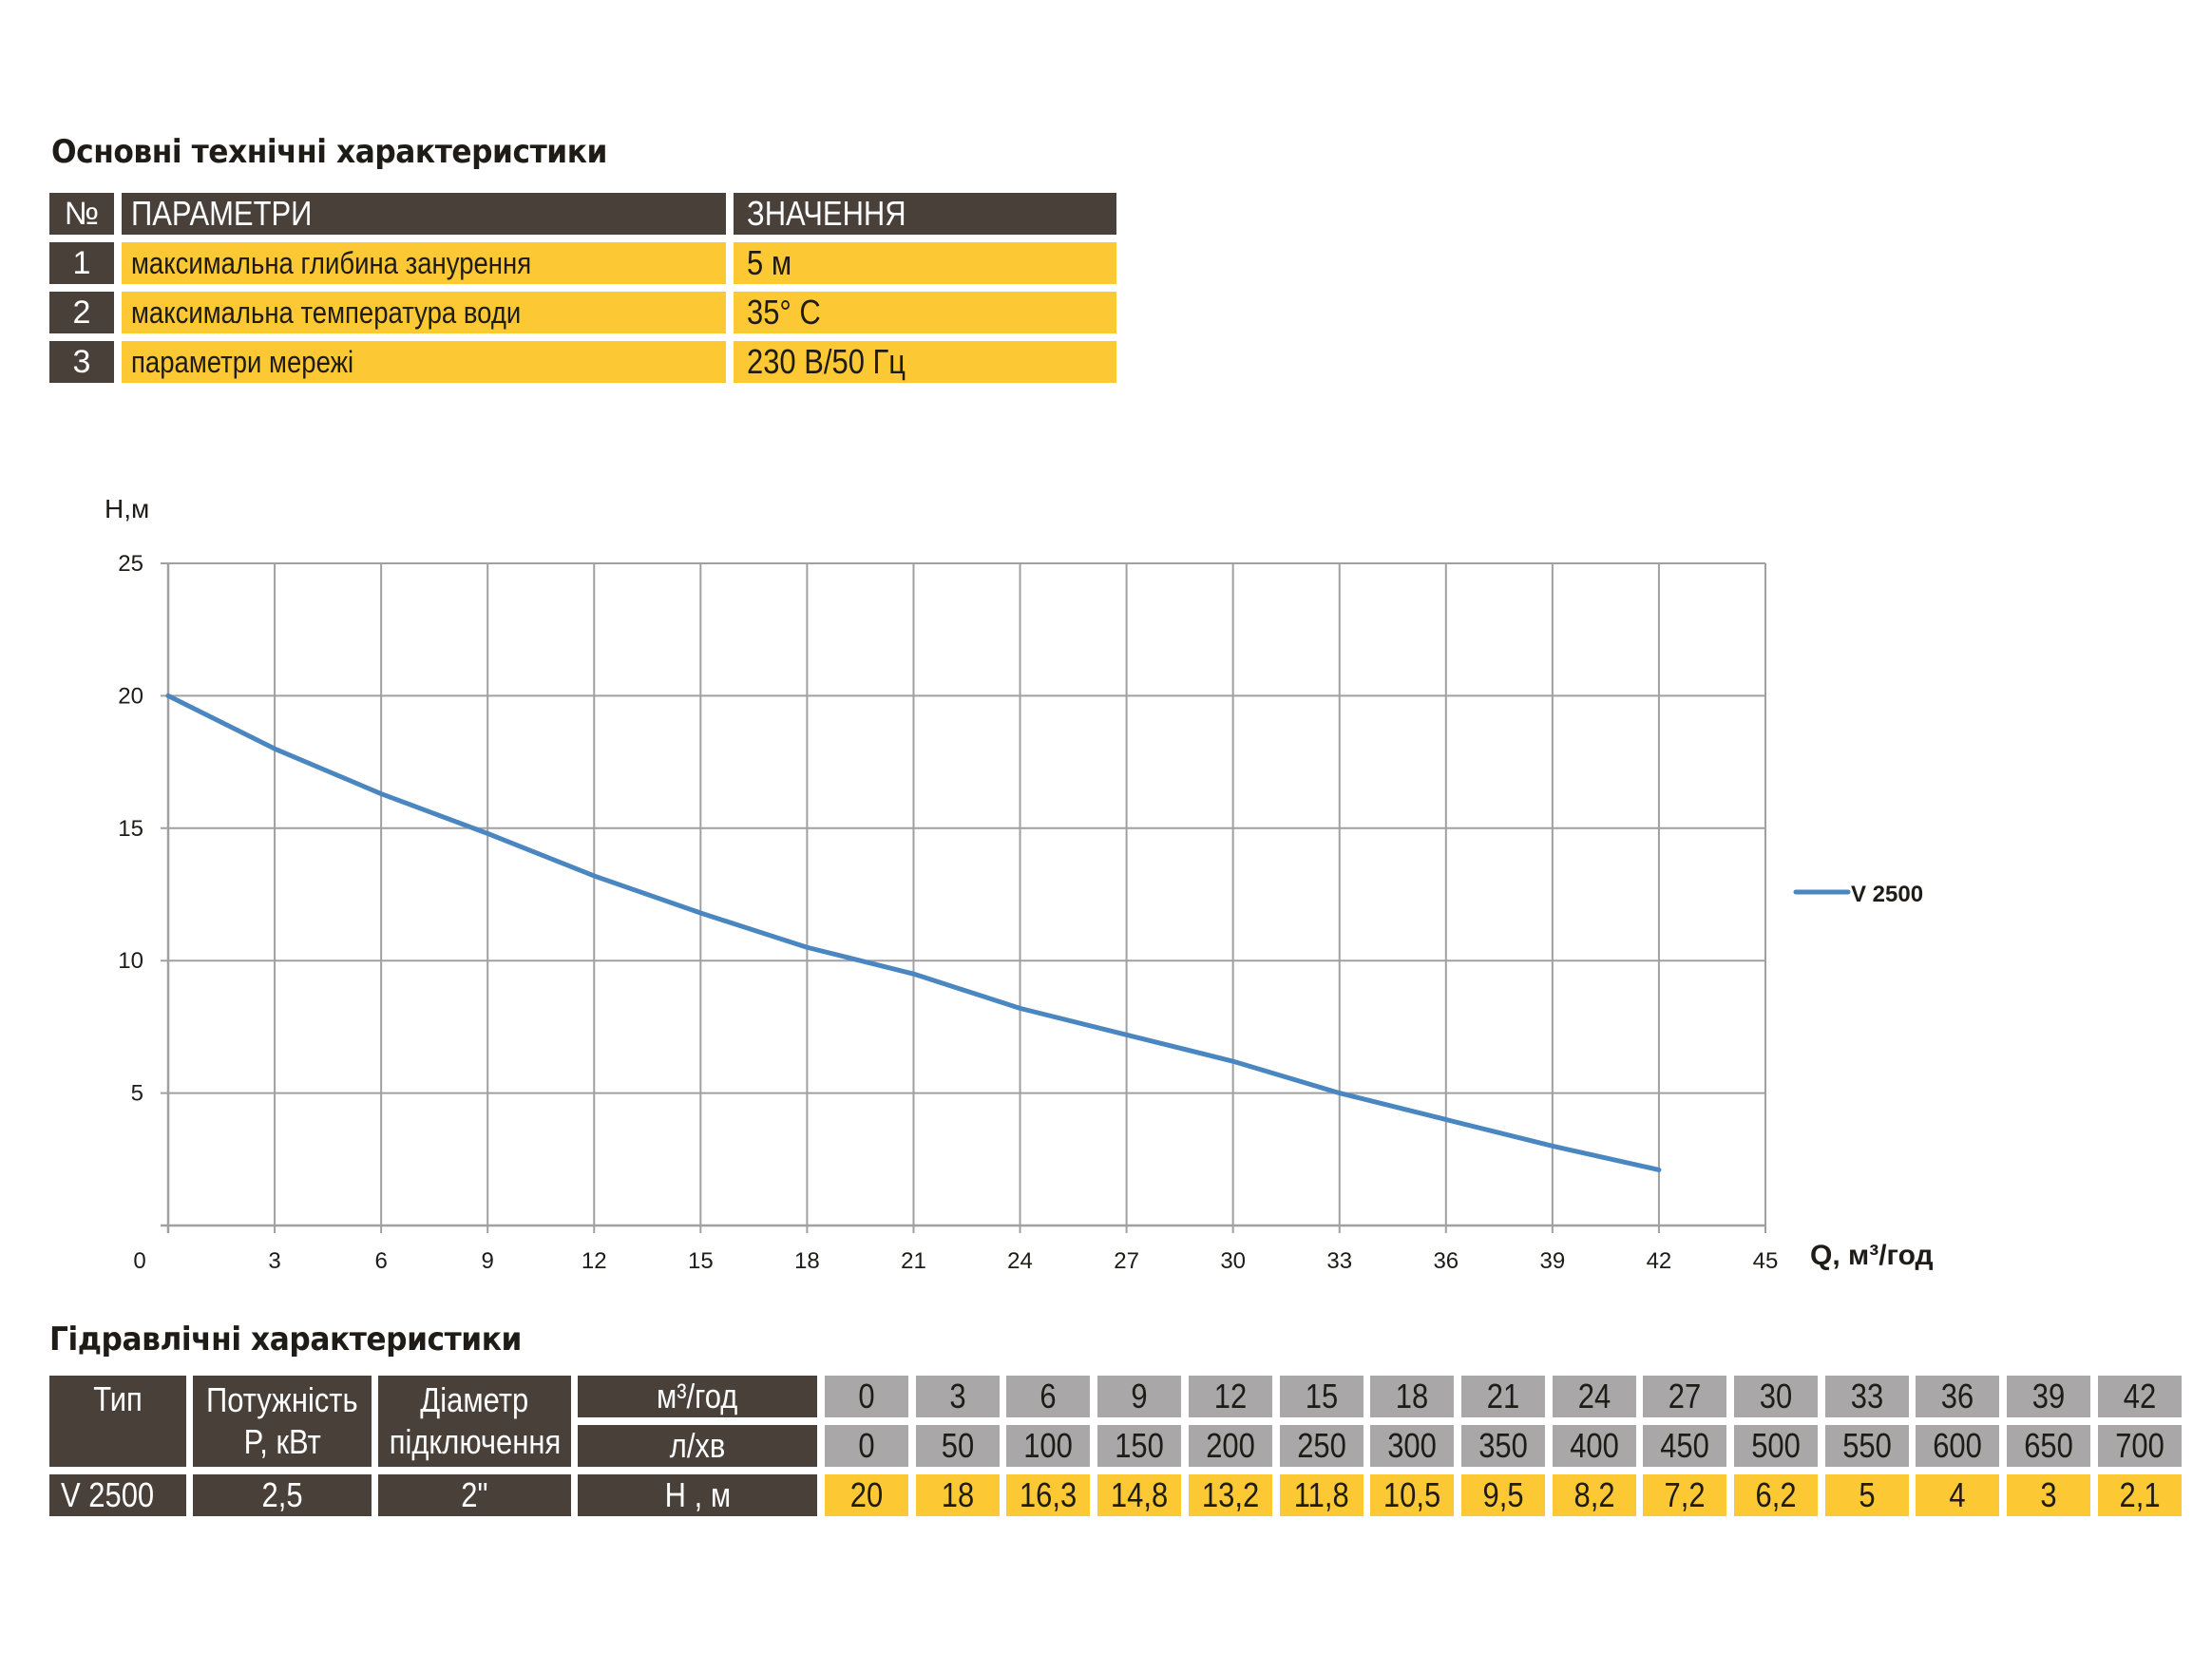 The image size is (2212, 1672). I want to click on hyd-header-type: Тип, so click(117, 1421).